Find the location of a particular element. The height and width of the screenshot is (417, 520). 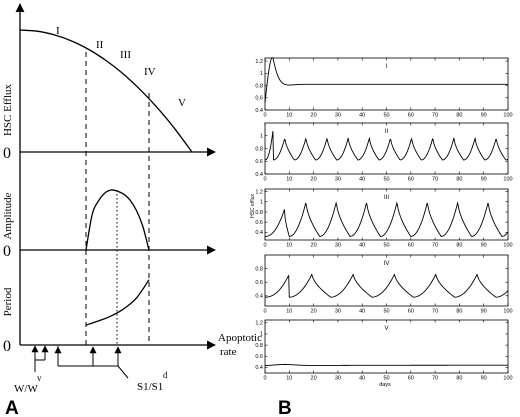

subplot-title: III is located at coordinates (386, 198).